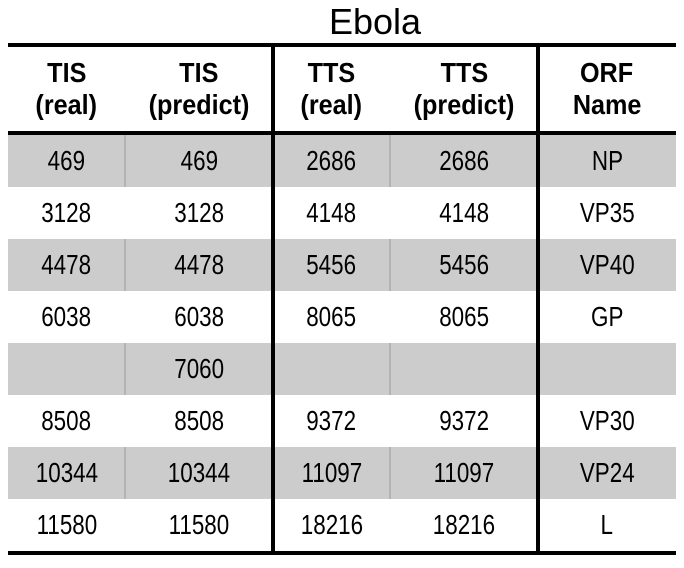 The height and width of the screenshot is (568, 684). I want to click on column-header-orf-name: ORF Name, so click(607, 88).